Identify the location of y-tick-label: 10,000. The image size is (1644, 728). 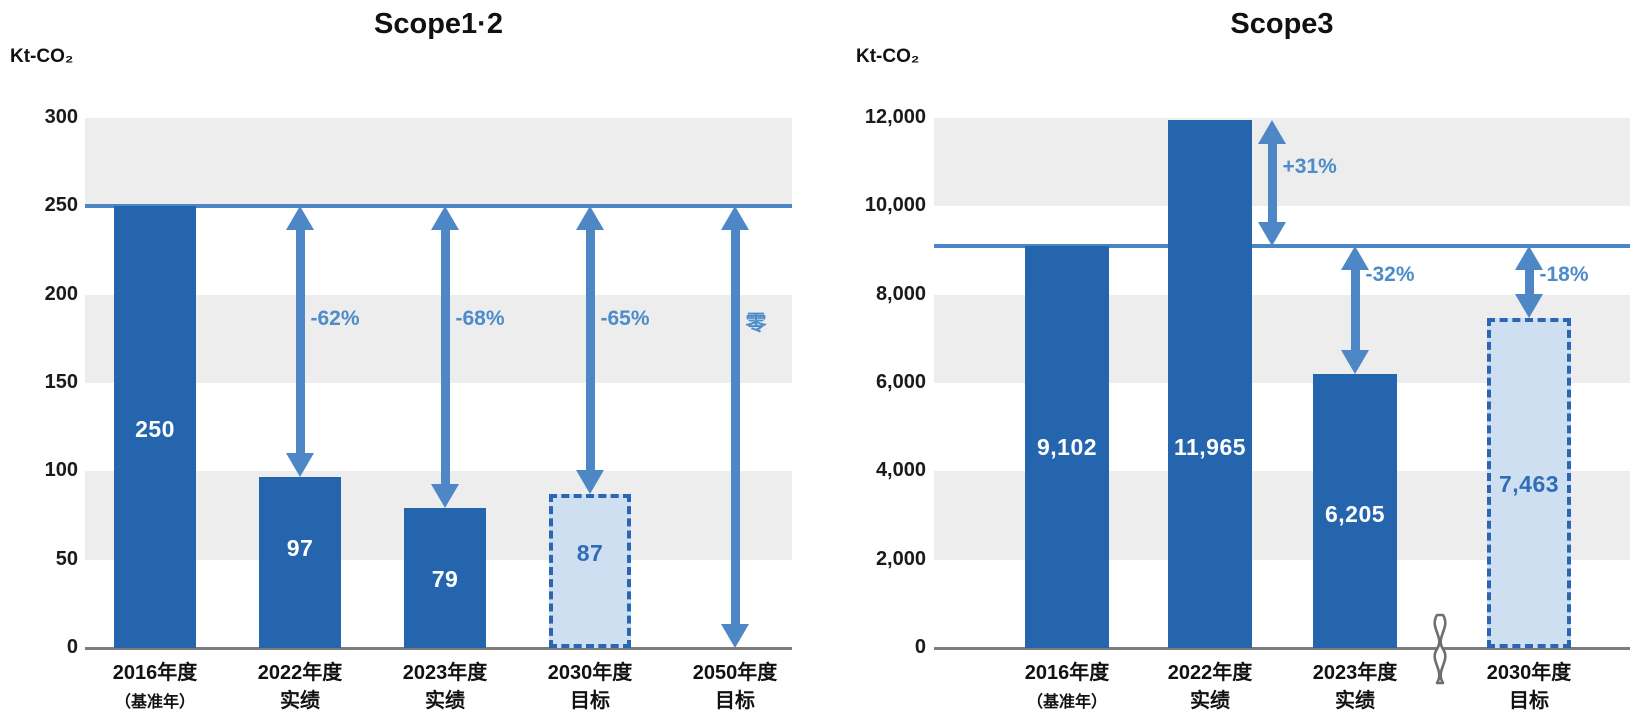
(895, 205).